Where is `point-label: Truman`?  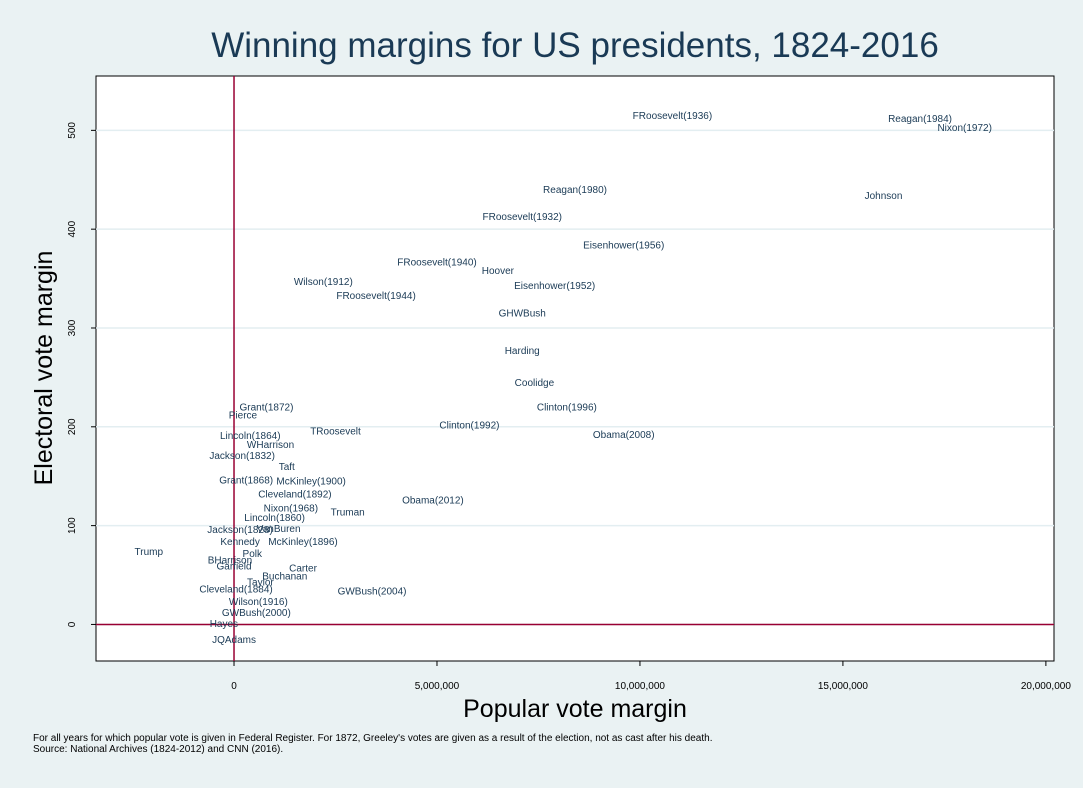
point-label: Truman is located at coordinates (348, 512).